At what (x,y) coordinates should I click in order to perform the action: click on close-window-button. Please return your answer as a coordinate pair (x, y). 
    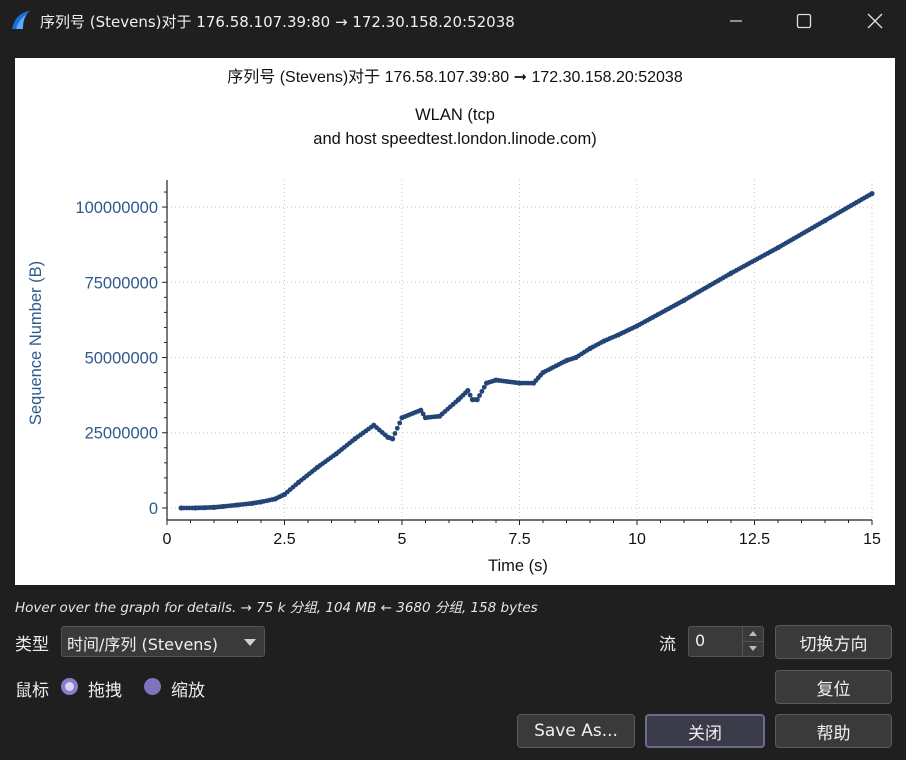
    Looking at the image, I should click on (875, 21).